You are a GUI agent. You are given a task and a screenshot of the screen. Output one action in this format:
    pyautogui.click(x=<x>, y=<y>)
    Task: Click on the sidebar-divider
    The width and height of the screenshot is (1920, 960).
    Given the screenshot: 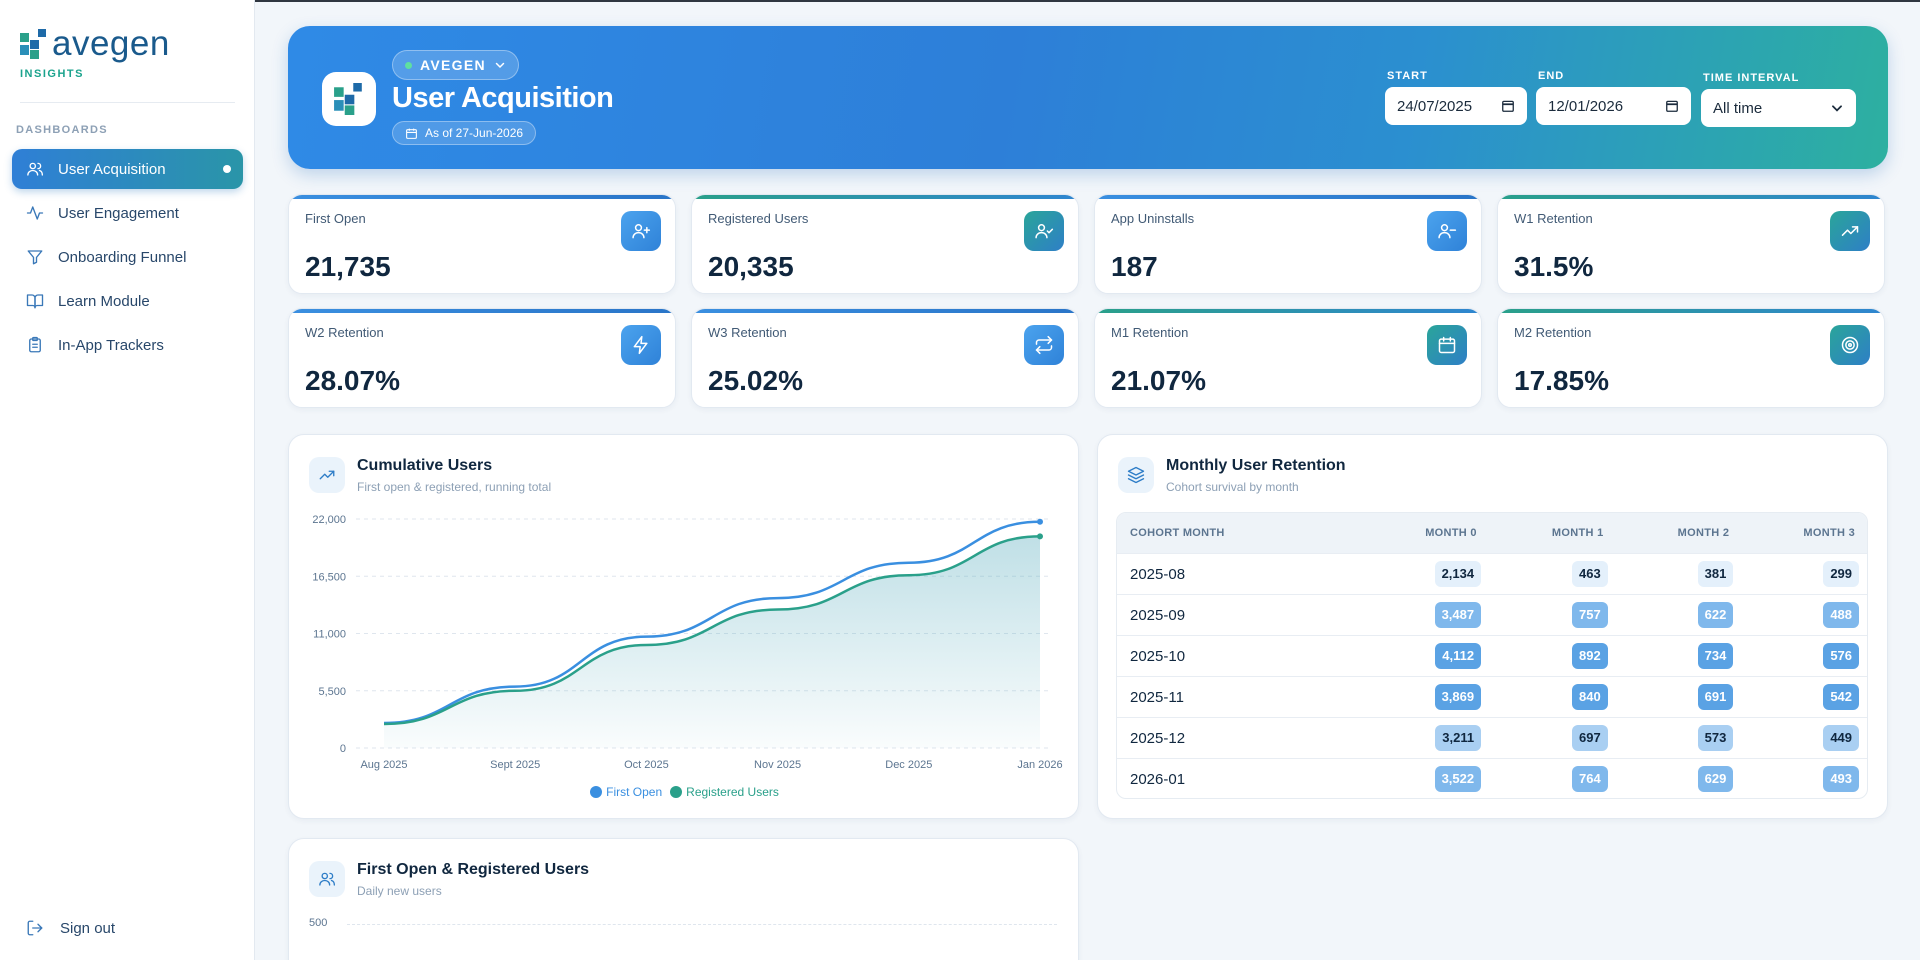 What is the action you would take?
    pyautogui.click(x=127, y=102)
    